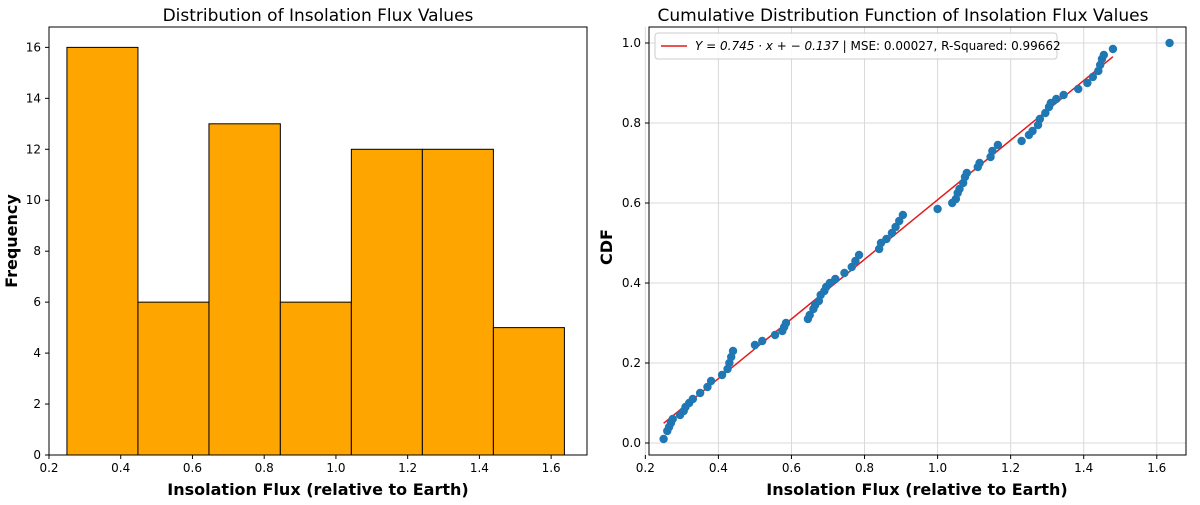  I want to click on cdf-x-axis-label: Insolation Flux (relative to Earth), so click(916, 489).